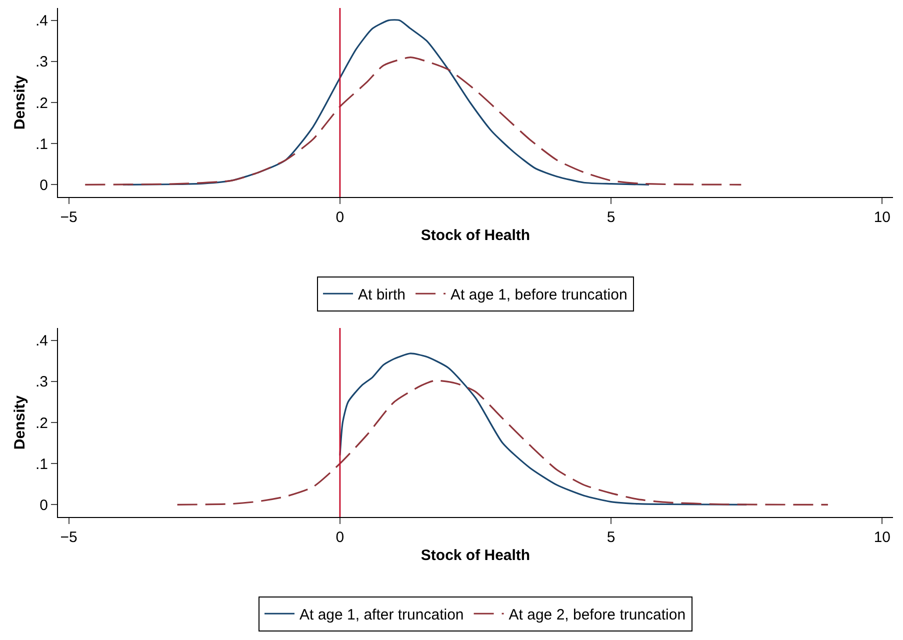  I want to click on legend-label: At birth, so click(382, 295).